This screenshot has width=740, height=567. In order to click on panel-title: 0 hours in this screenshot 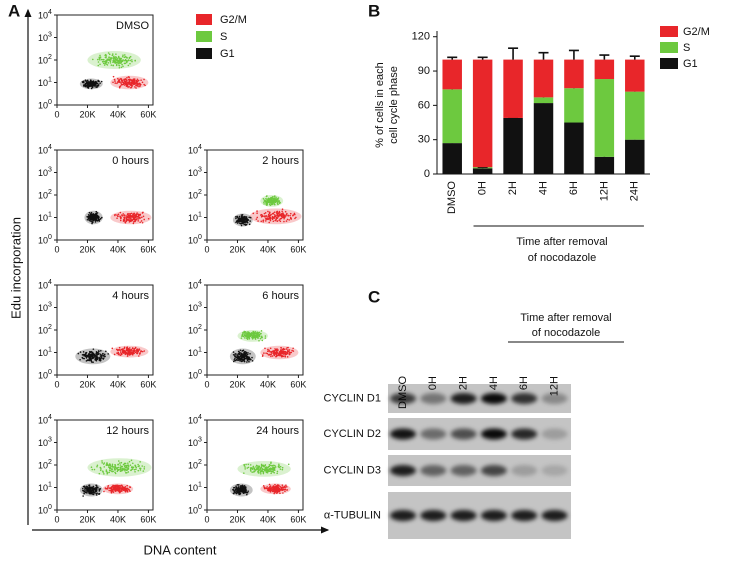, I will do `click(130, 161)`.